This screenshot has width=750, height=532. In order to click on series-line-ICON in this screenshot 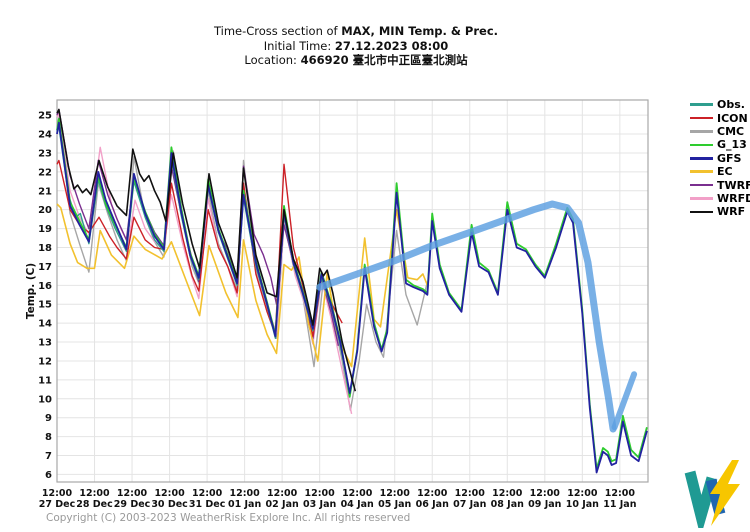, I will do `click(199, 248)`.